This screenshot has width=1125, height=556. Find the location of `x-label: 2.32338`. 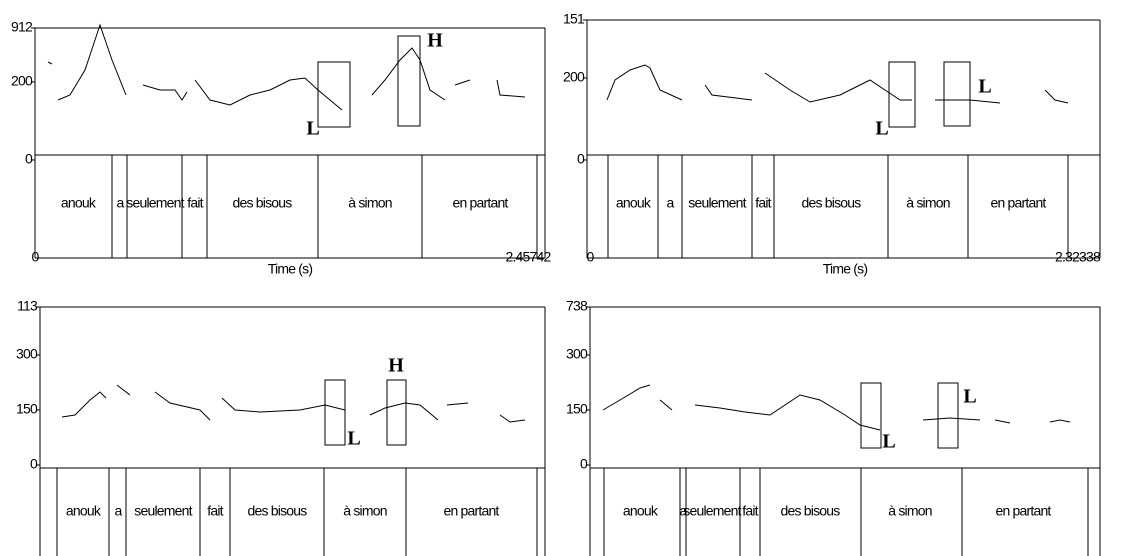

x-label: 2.32338 is located at coordinates (1078, 257).